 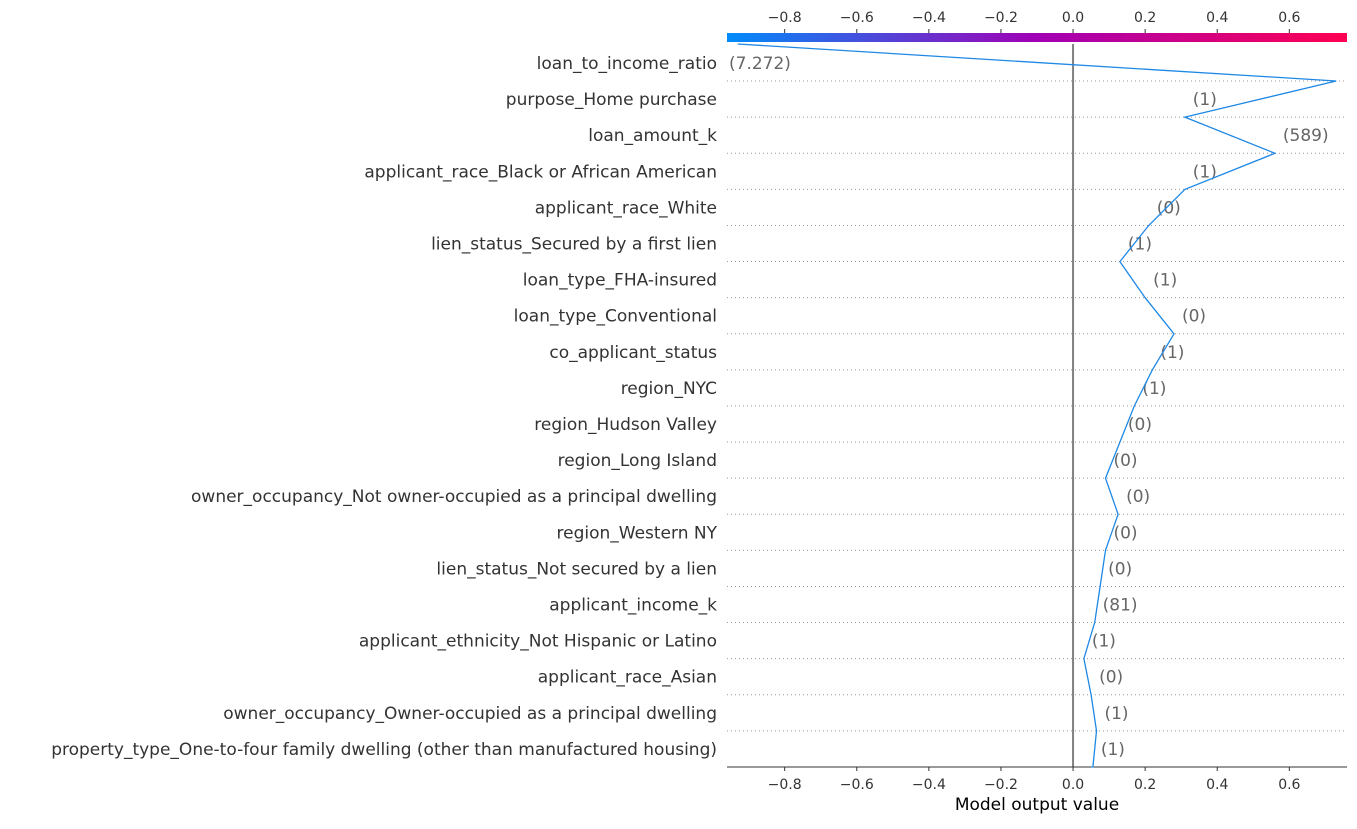 I want to click on feature-label: region_Long Island, so click(x=637, y=461).